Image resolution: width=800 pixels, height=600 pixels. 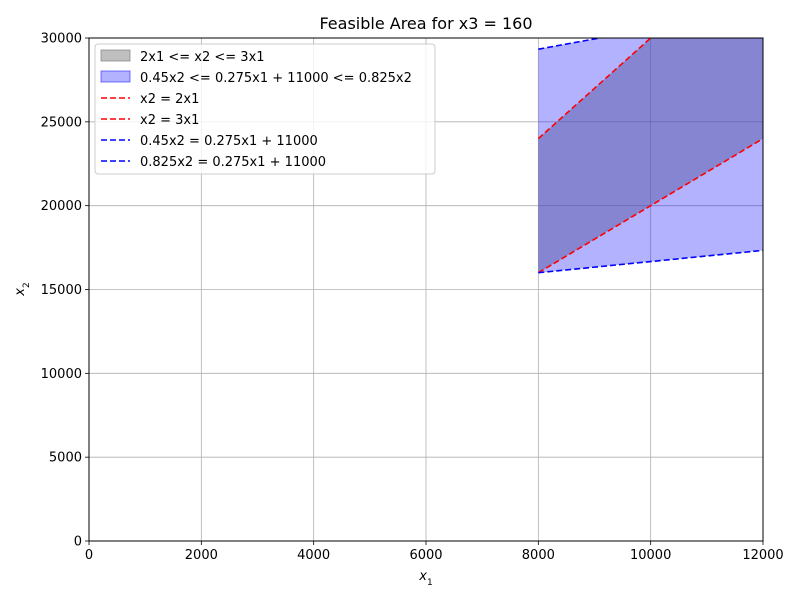 I want to click on y-tick-label: 15000, so click(x=61, y=290).